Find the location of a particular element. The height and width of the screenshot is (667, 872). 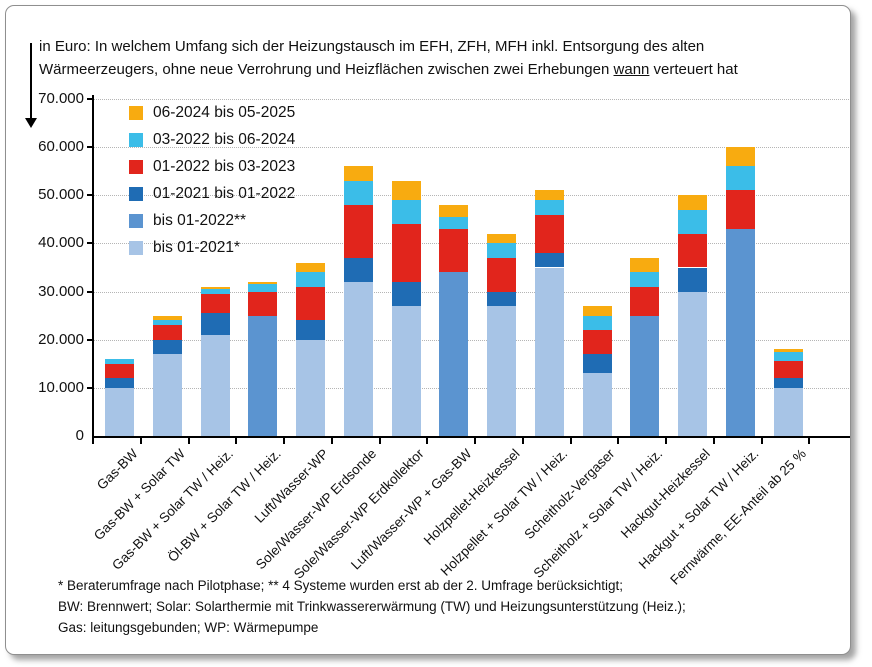

legend-label: 06-2024 bis 05-2025 is located at coordinates (224, 112).